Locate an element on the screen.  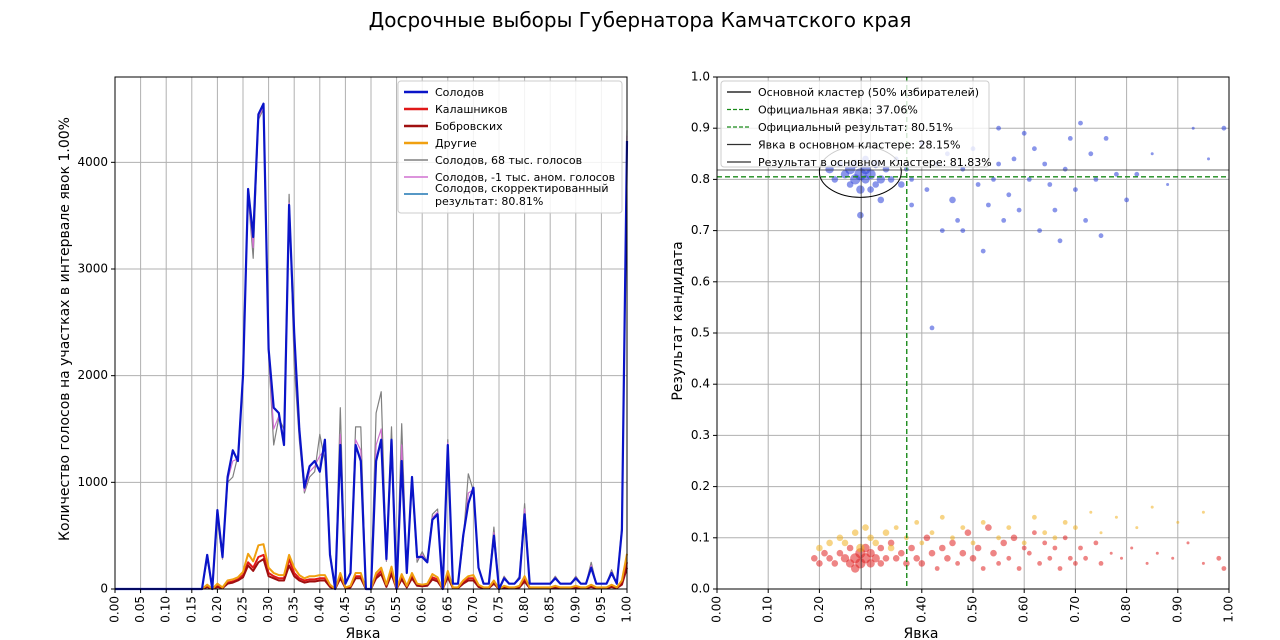
left-legend-label: Другие is located at coordinates (456, 143).